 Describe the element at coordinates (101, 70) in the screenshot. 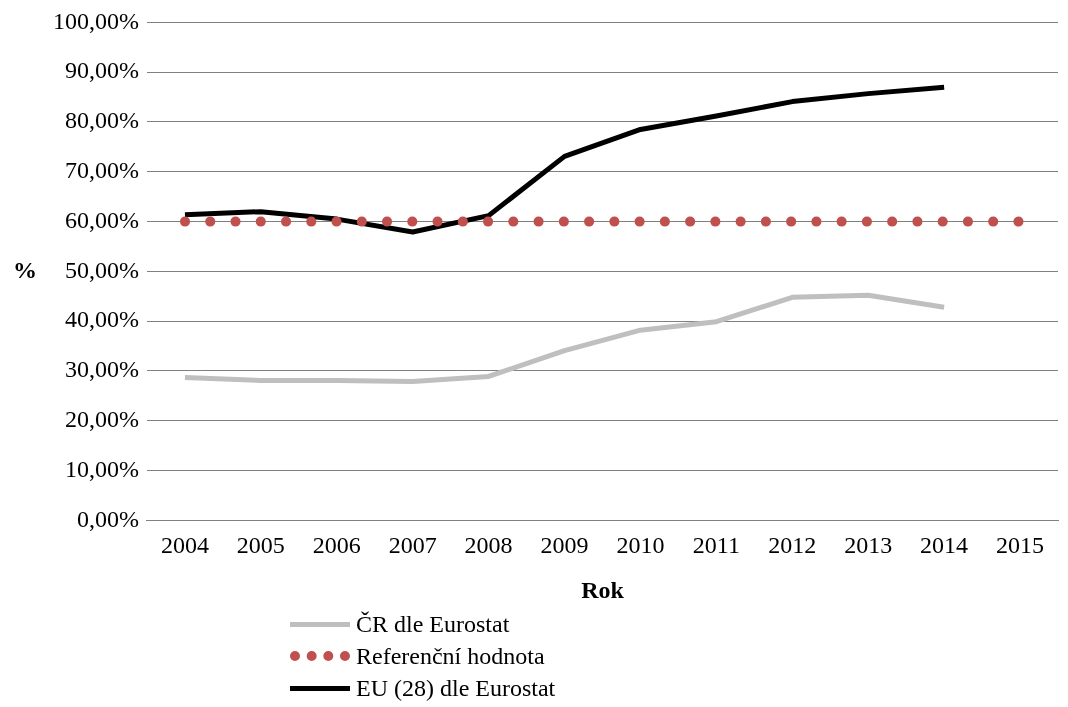

I see `y-tick-label: 90,00%` at that location.